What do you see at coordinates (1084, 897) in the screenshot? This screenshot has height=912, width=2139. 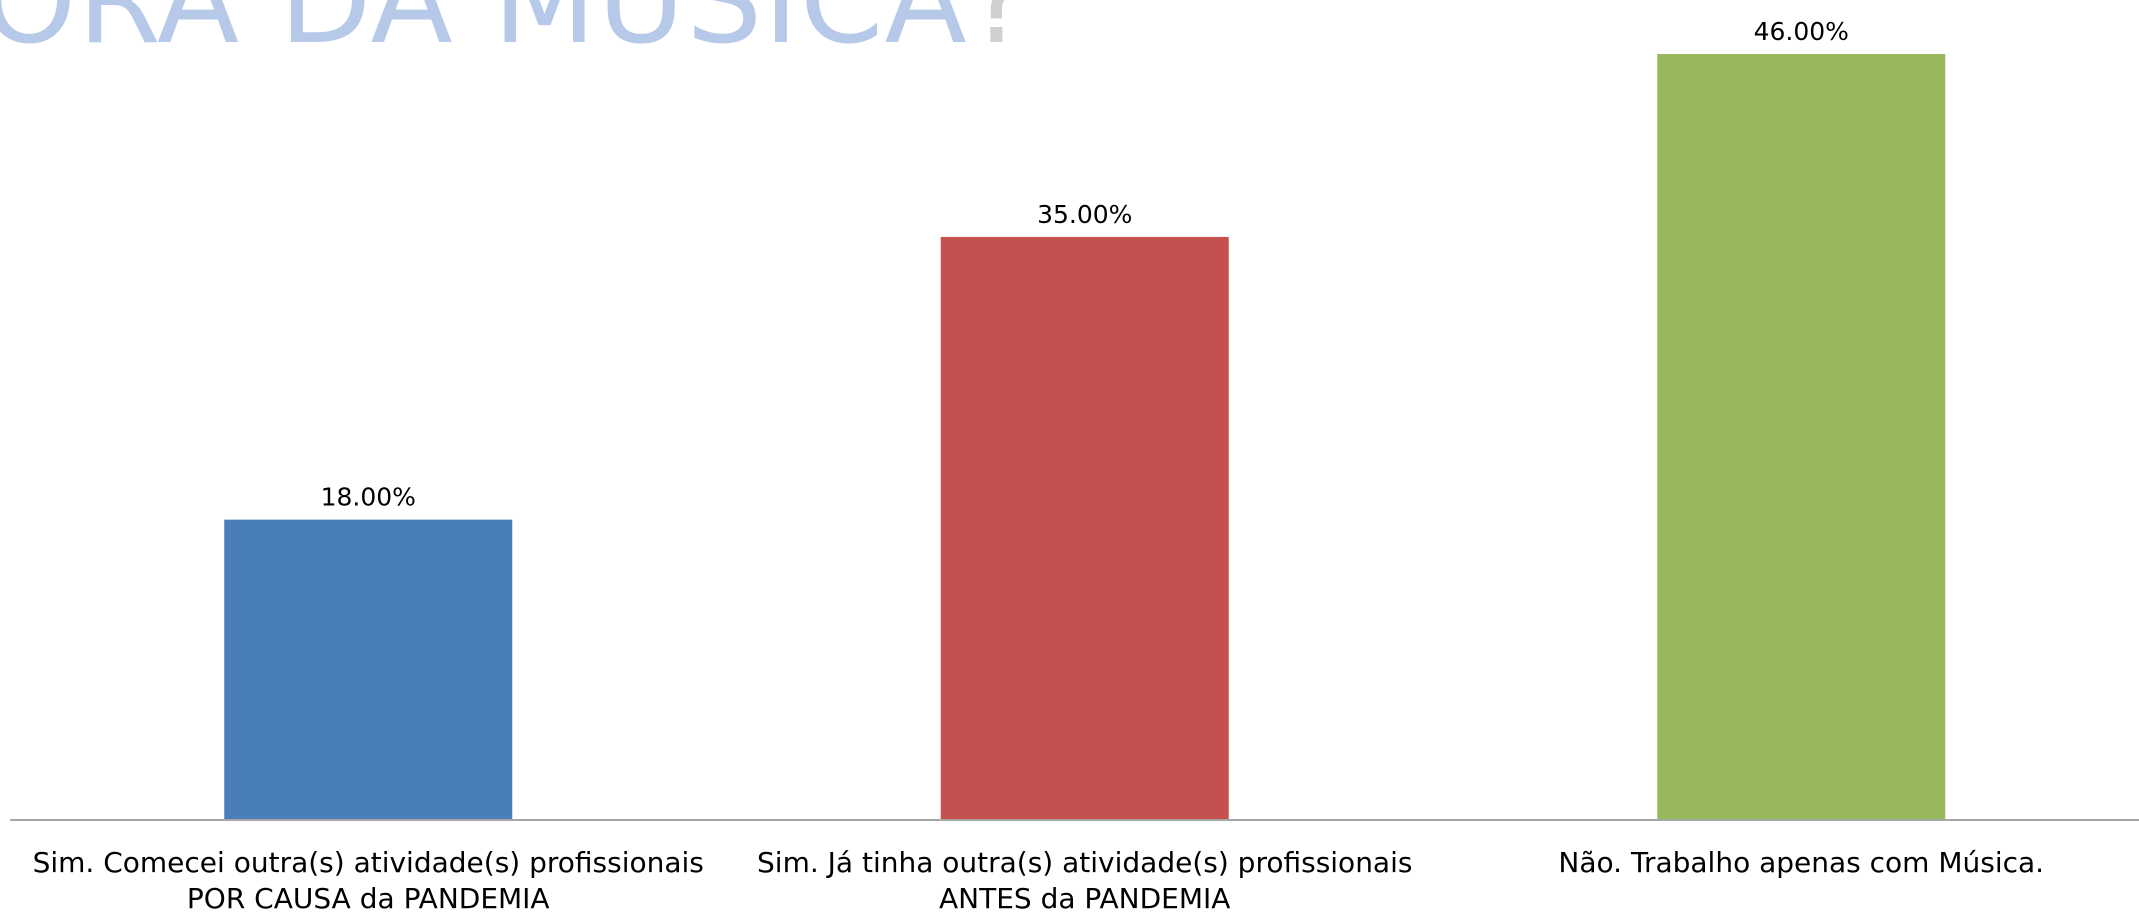 I see `category-label-2-line-2: ANTES da PANDEMIA` at bounding box center [1084, 897].